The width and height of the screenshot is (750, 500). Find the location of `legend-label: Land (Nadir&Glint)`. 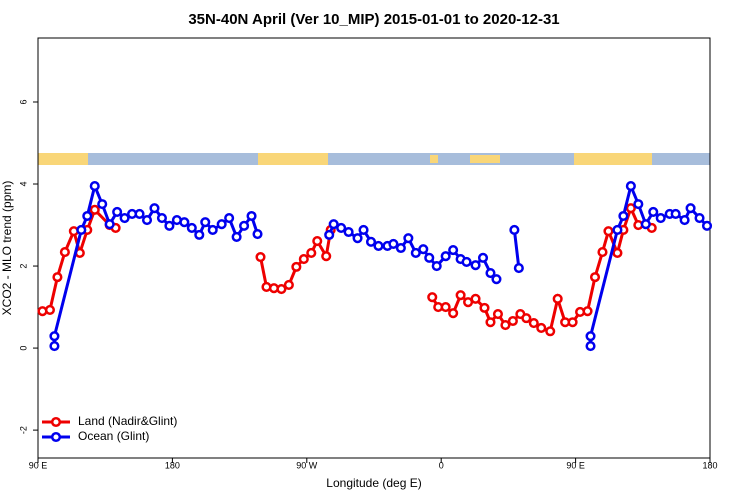

legend-label: Land (Nadir&Glint) is located at coordinates (127, 421).